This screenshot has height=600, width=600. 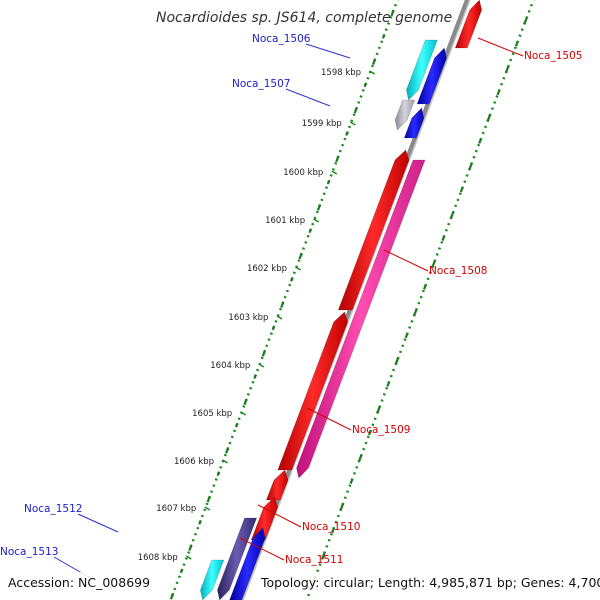 I want to click on gene-noca-1507-partner, so click(x=414, y=123).